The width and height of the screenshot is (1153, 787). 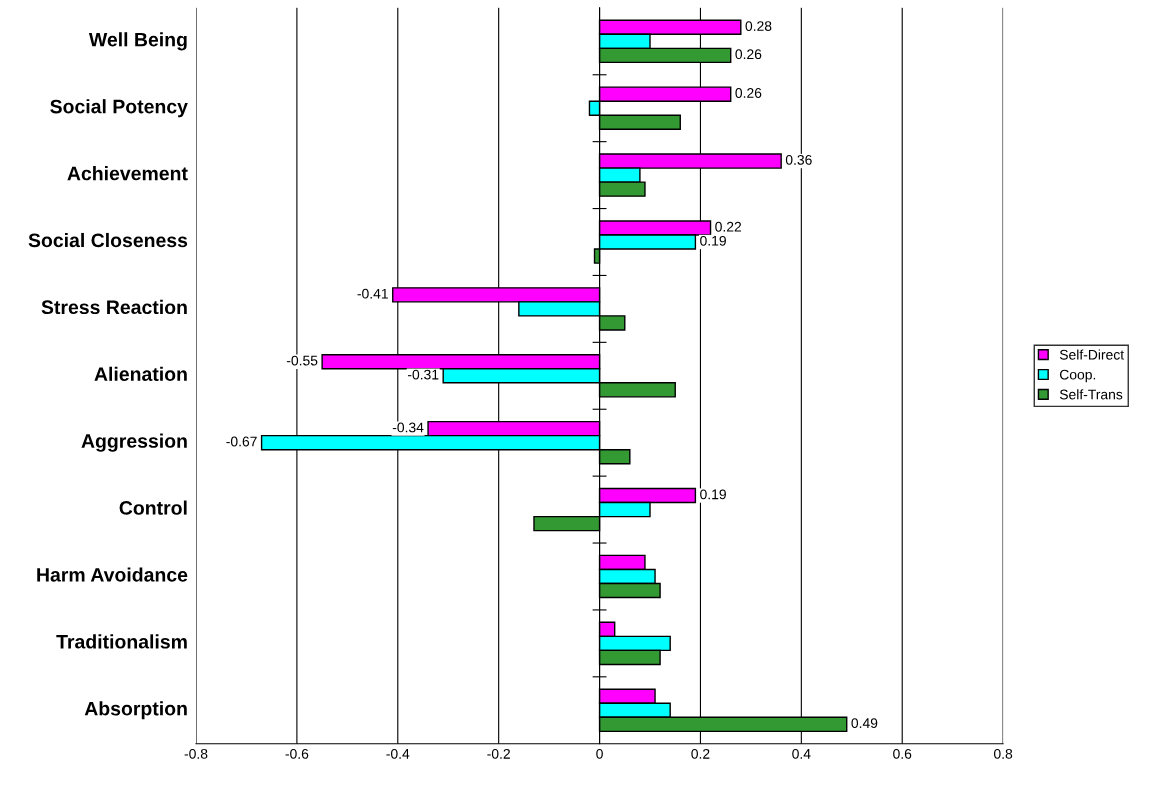 What do you see at coordinates (728, 226) in the screenshot?
I see `data-label: 0.22` at bounding box center [728, 226].